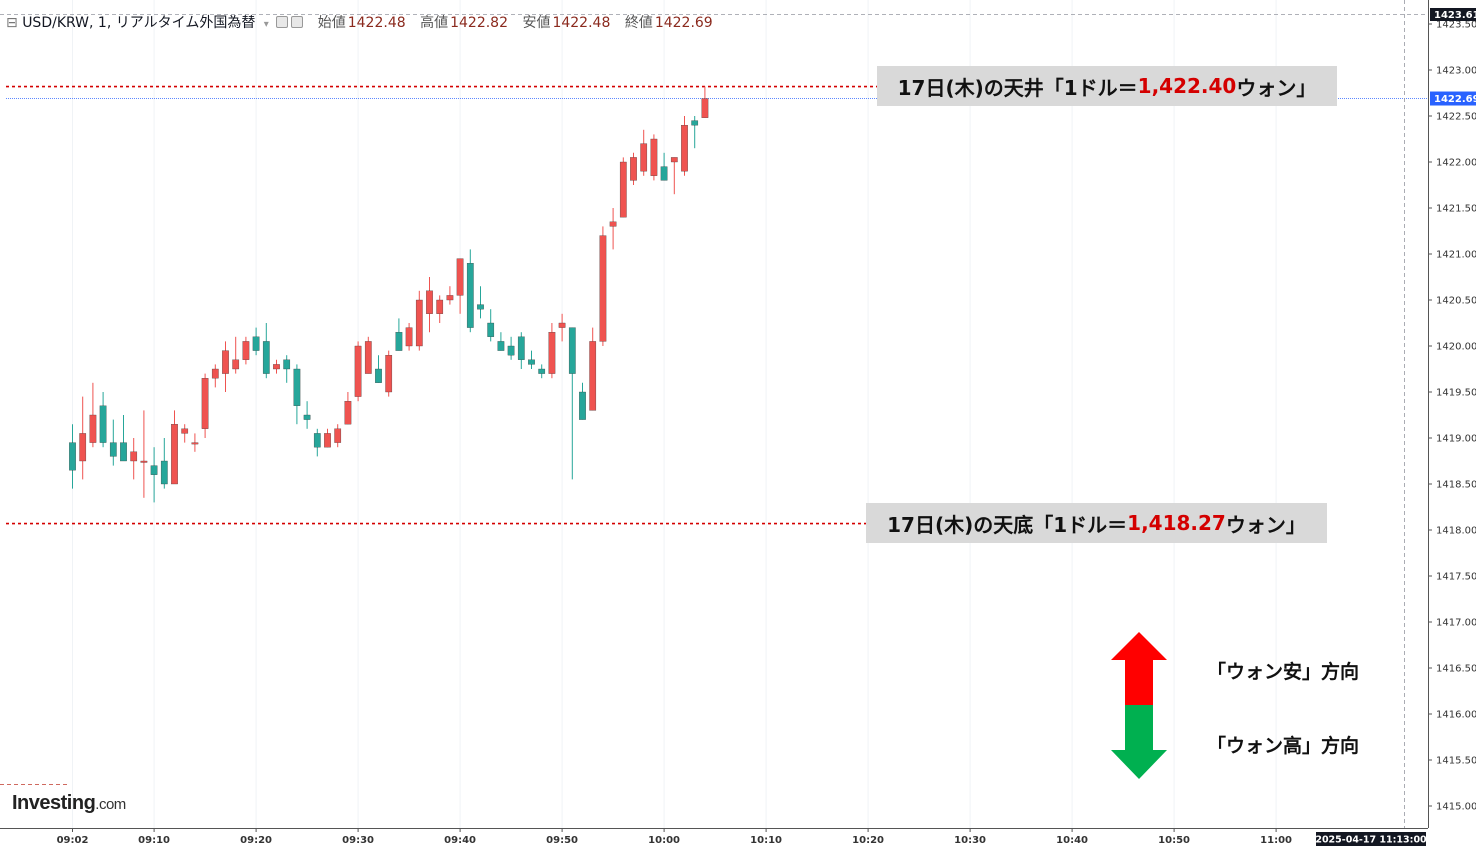 This screenshot has width=1476, height=846. I want to click on price-tick-label-8: 1419.00, so click(1456, 439).